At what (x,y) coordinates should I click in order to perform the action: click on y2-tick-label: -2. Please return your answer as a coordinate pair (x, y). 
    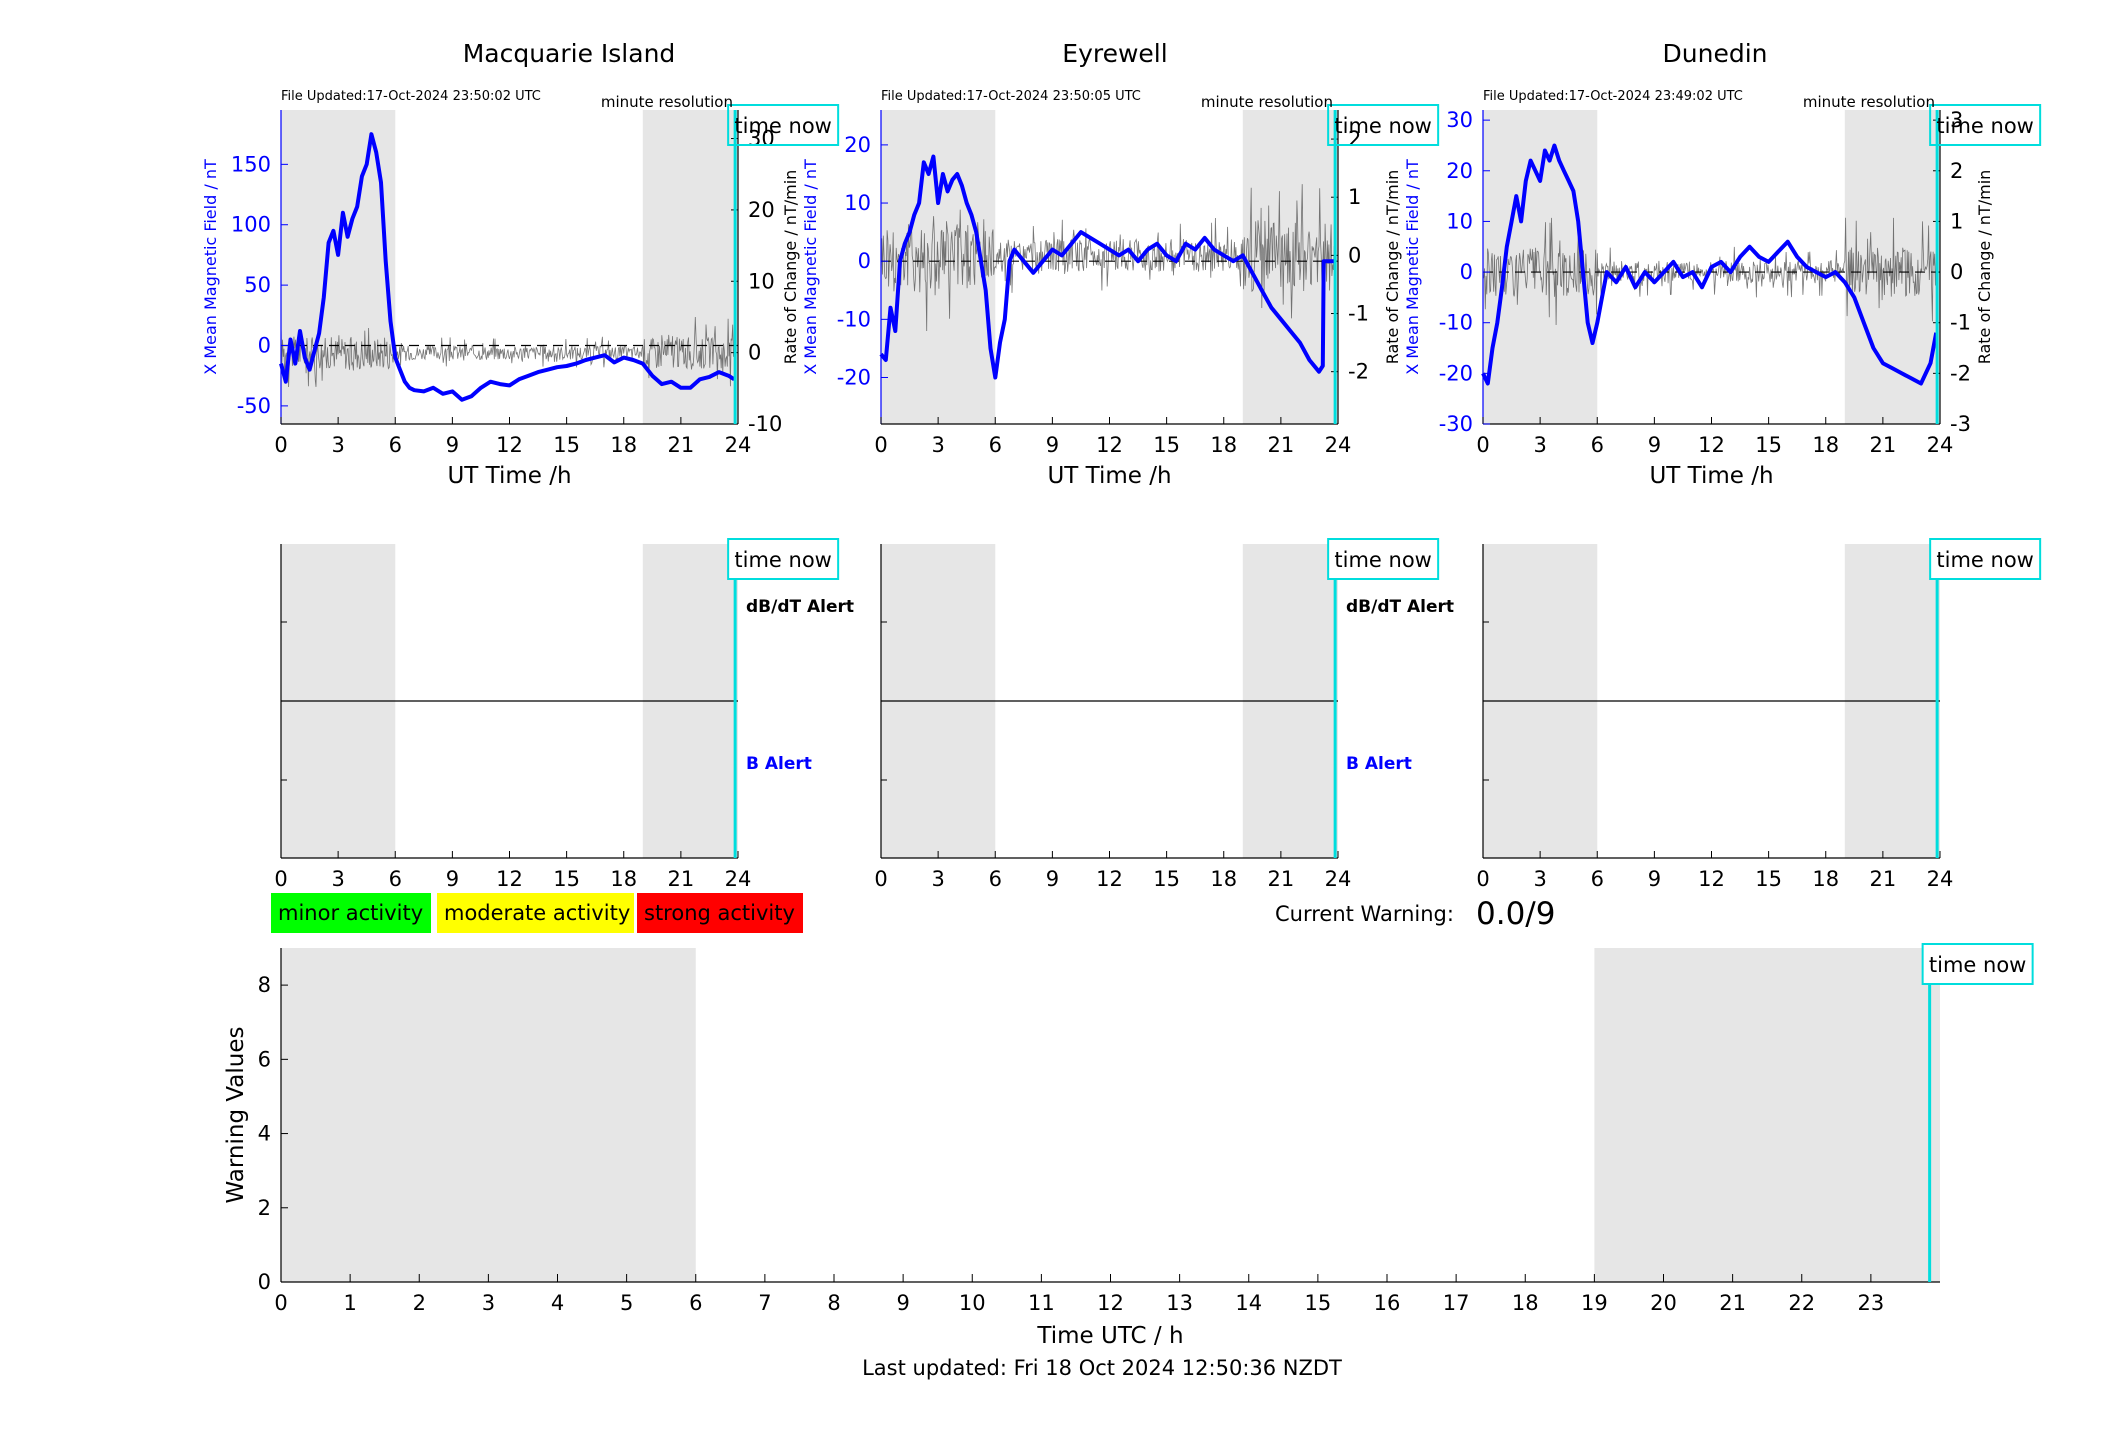
    Looking at the image, I should click on (1960, 373).